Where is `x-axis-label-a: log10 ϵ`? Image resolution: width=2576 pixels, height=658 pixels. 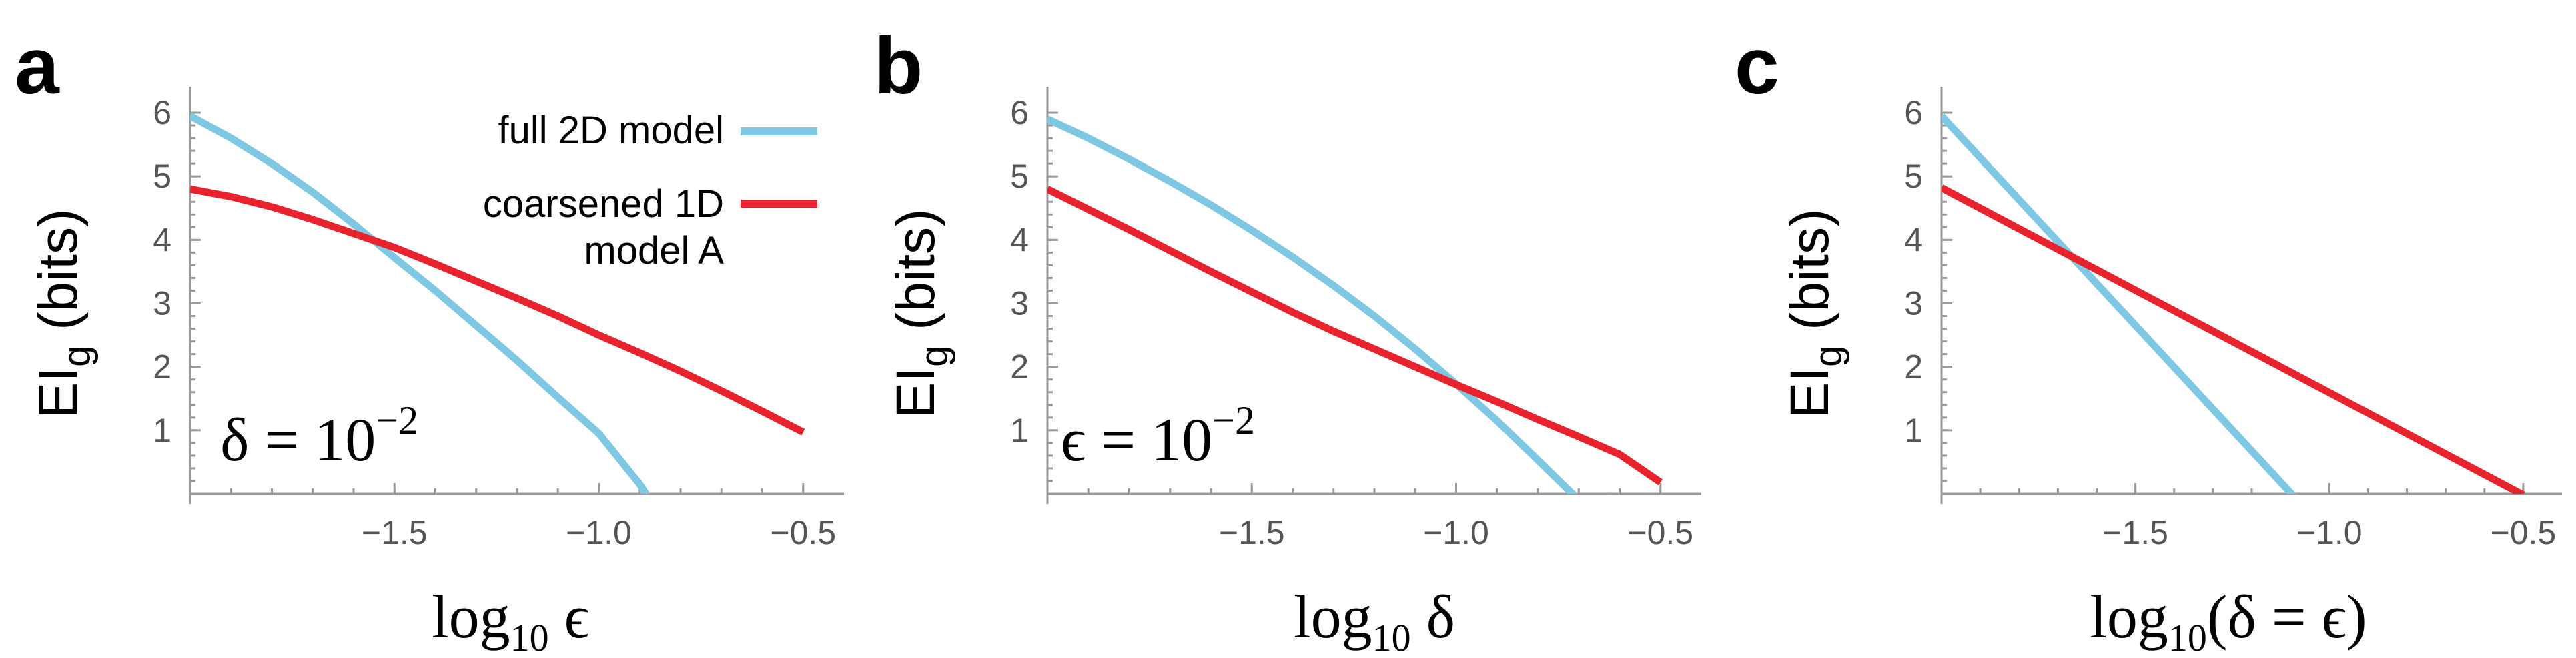
x-axis-label-a: log10 ϵ is located at coordinates (510, 620).